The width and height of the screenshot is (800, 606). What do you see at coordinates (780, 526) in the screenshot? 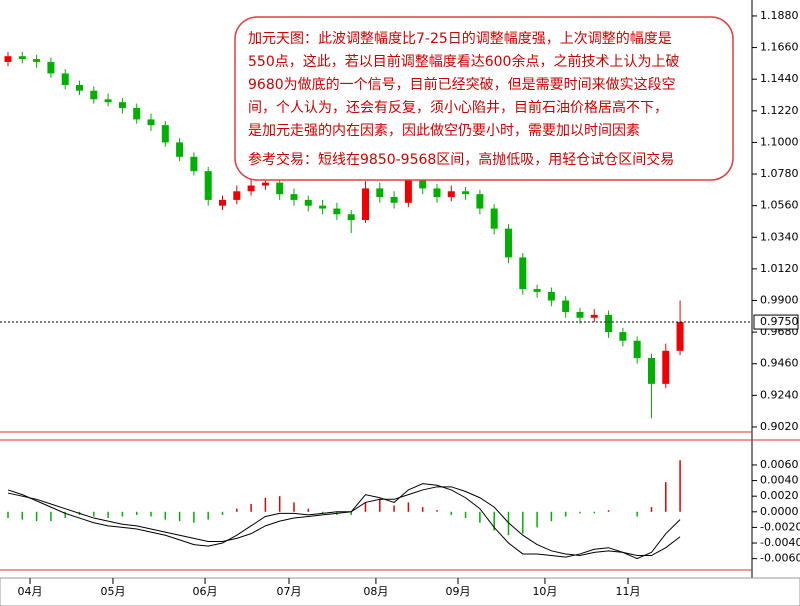
I see `y-tick-label: -0.0020` at bounding box center [780, 526].